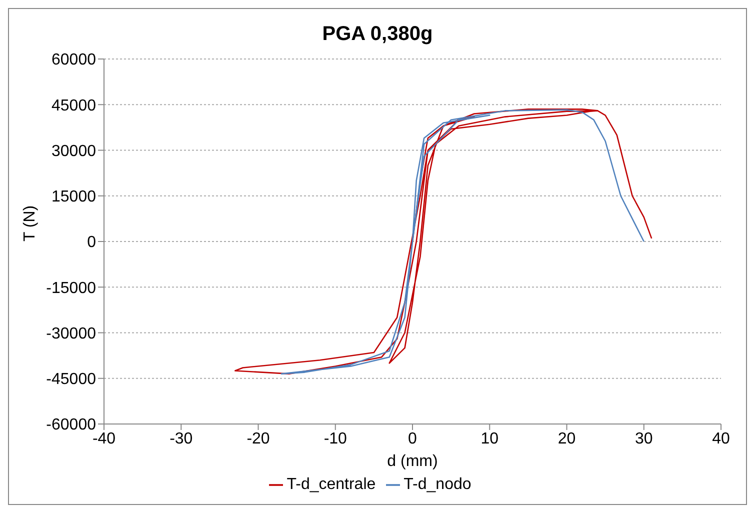 This screenshot has width=755, height=513. I want to click on y-tick-label: 0, so click(91, 243).